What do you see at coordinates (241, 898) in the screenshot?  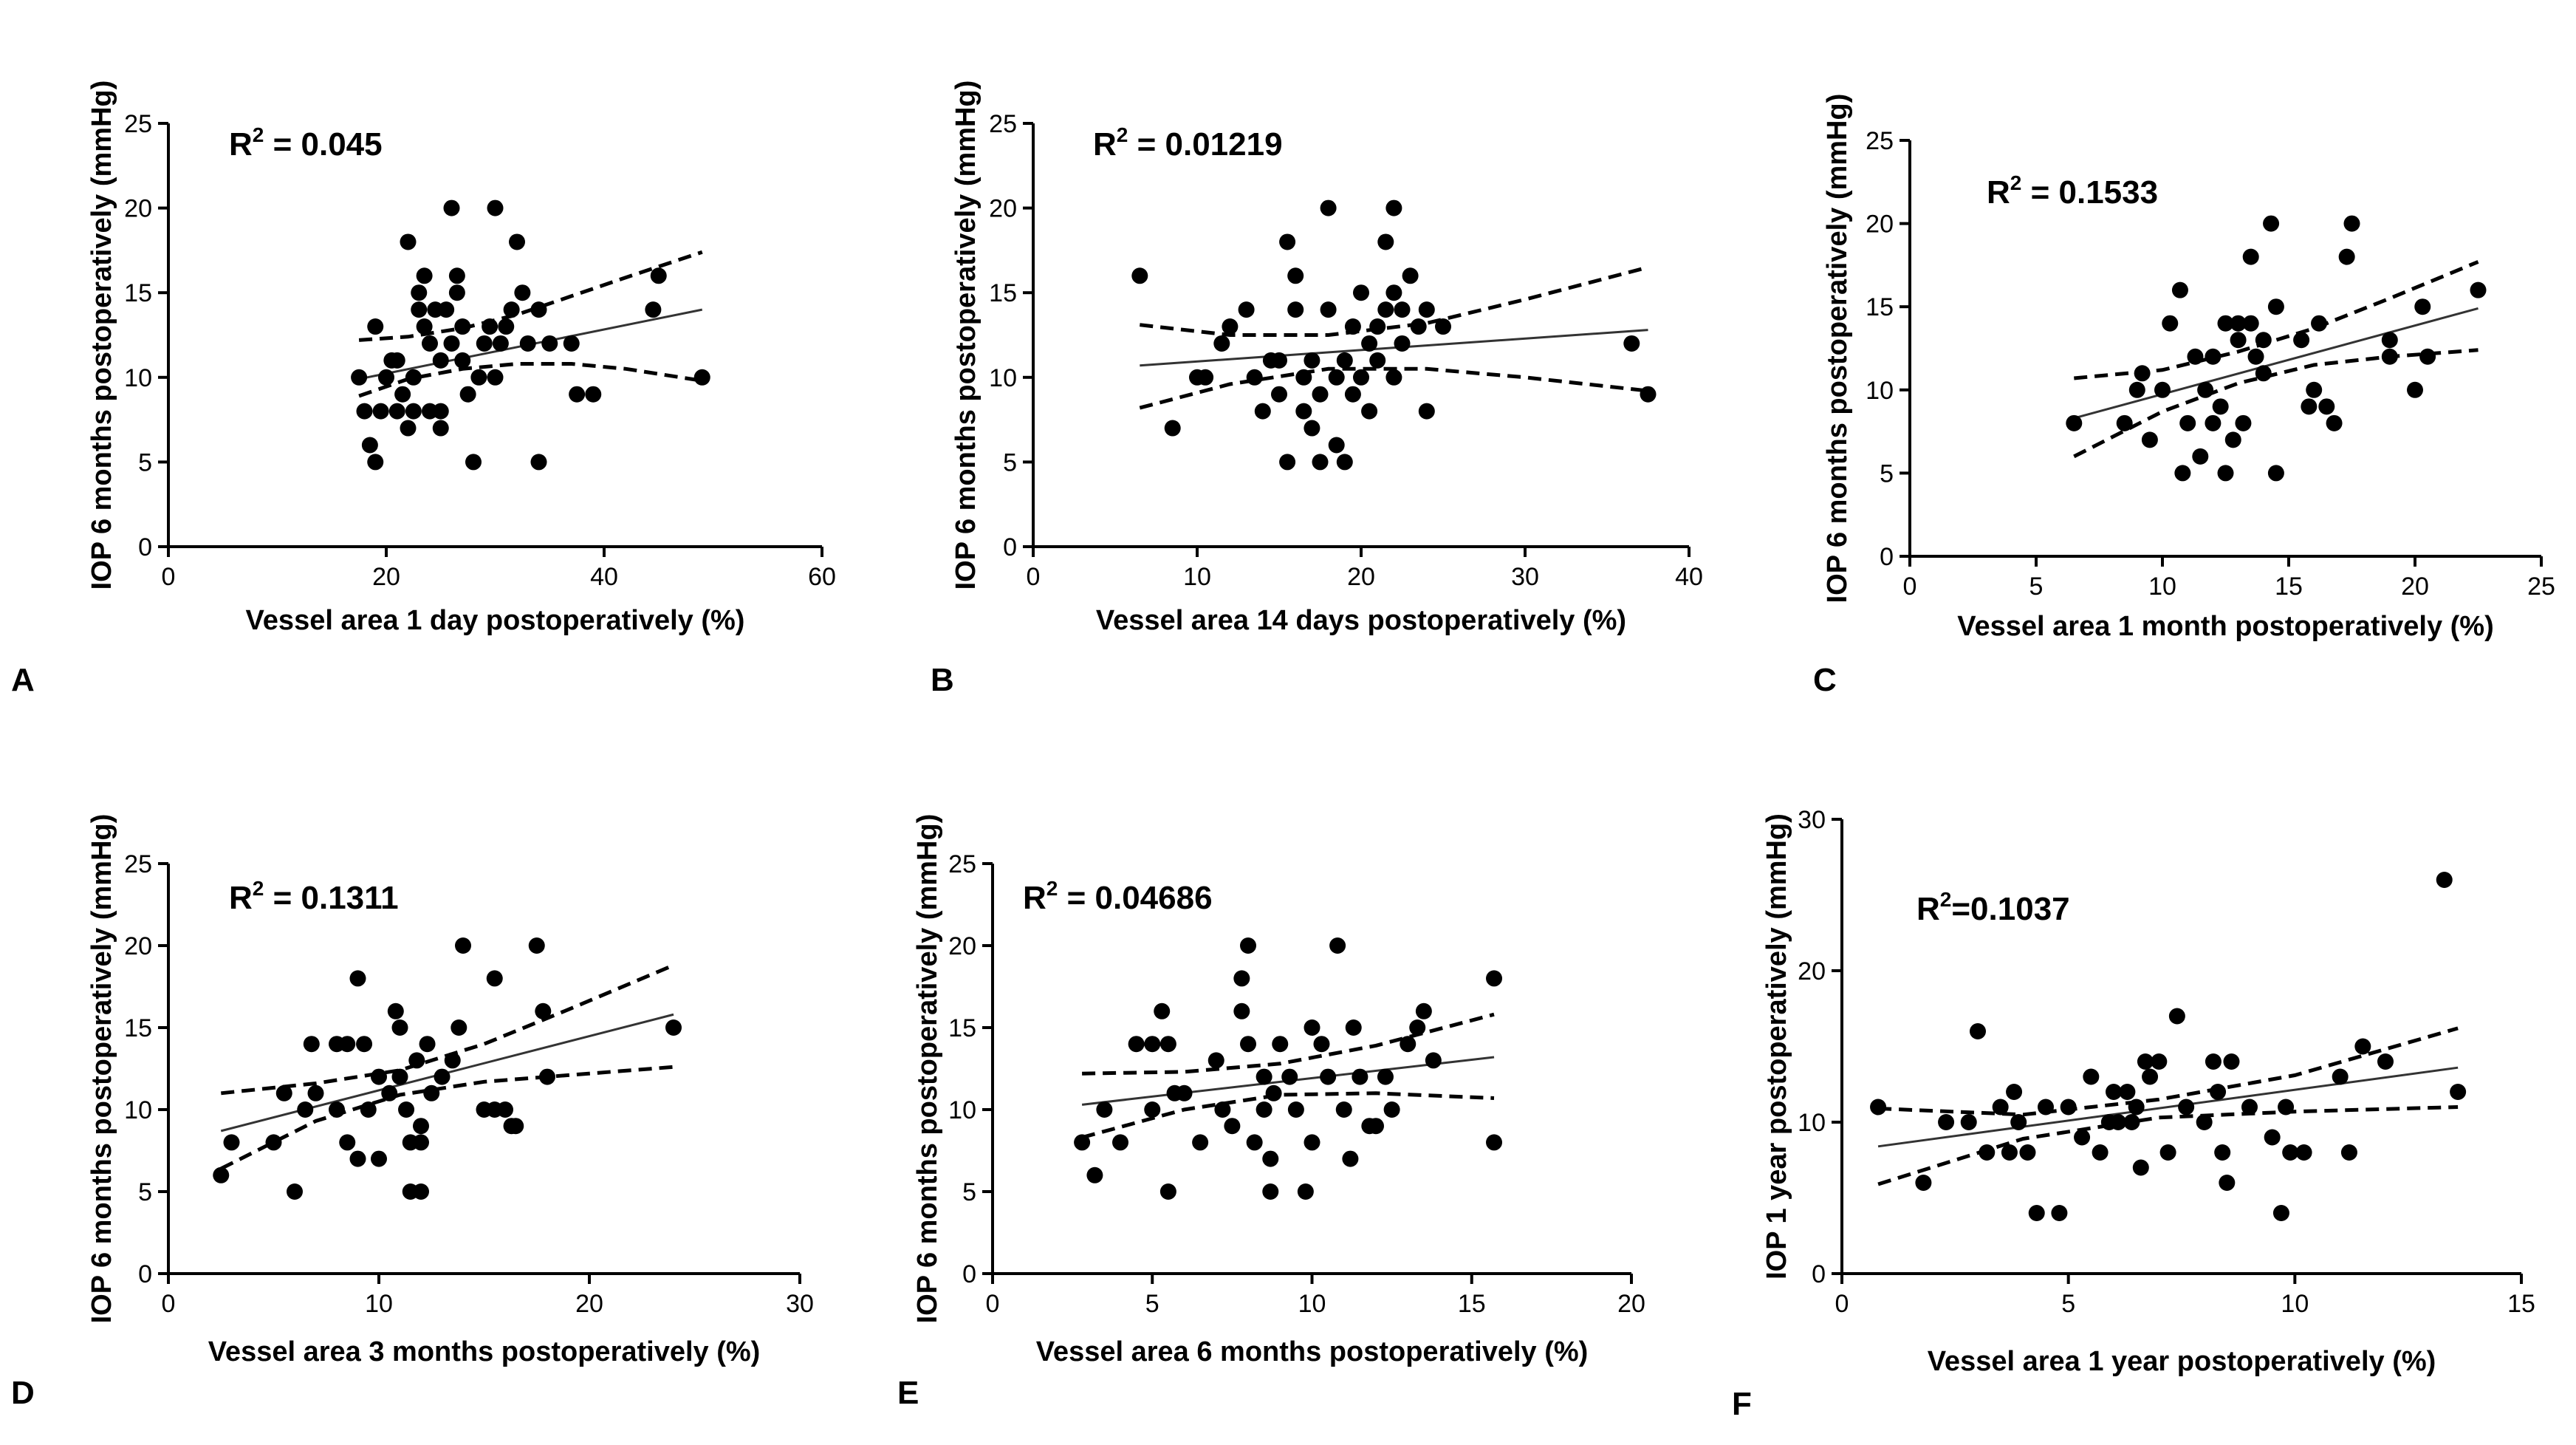 I see `r-squared-symbol: R` at bounding box center [241, 898].